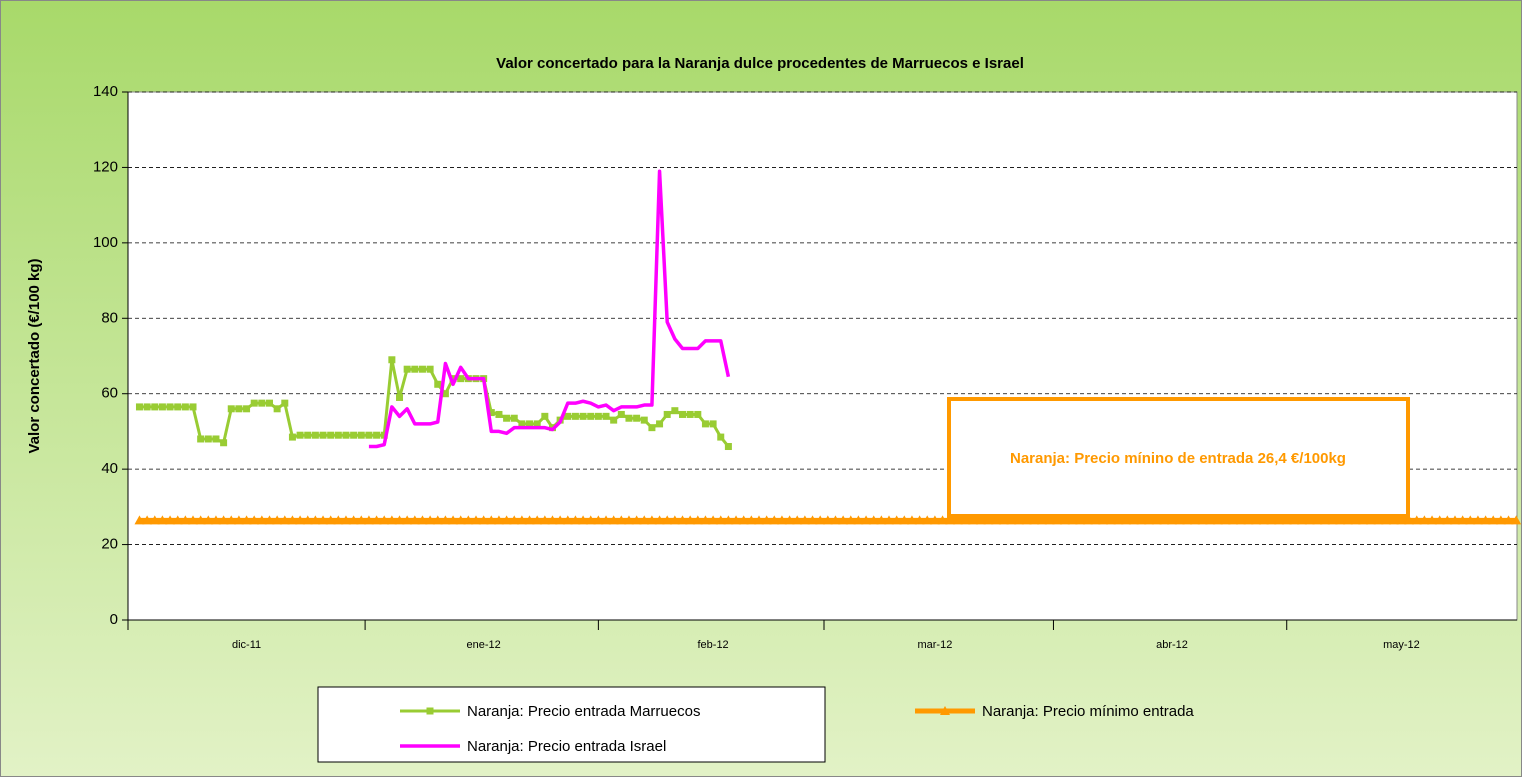  Describe the element at coordinates (484, 645) in the screenshot. I see `x-tick-label: ene-12` at that location.